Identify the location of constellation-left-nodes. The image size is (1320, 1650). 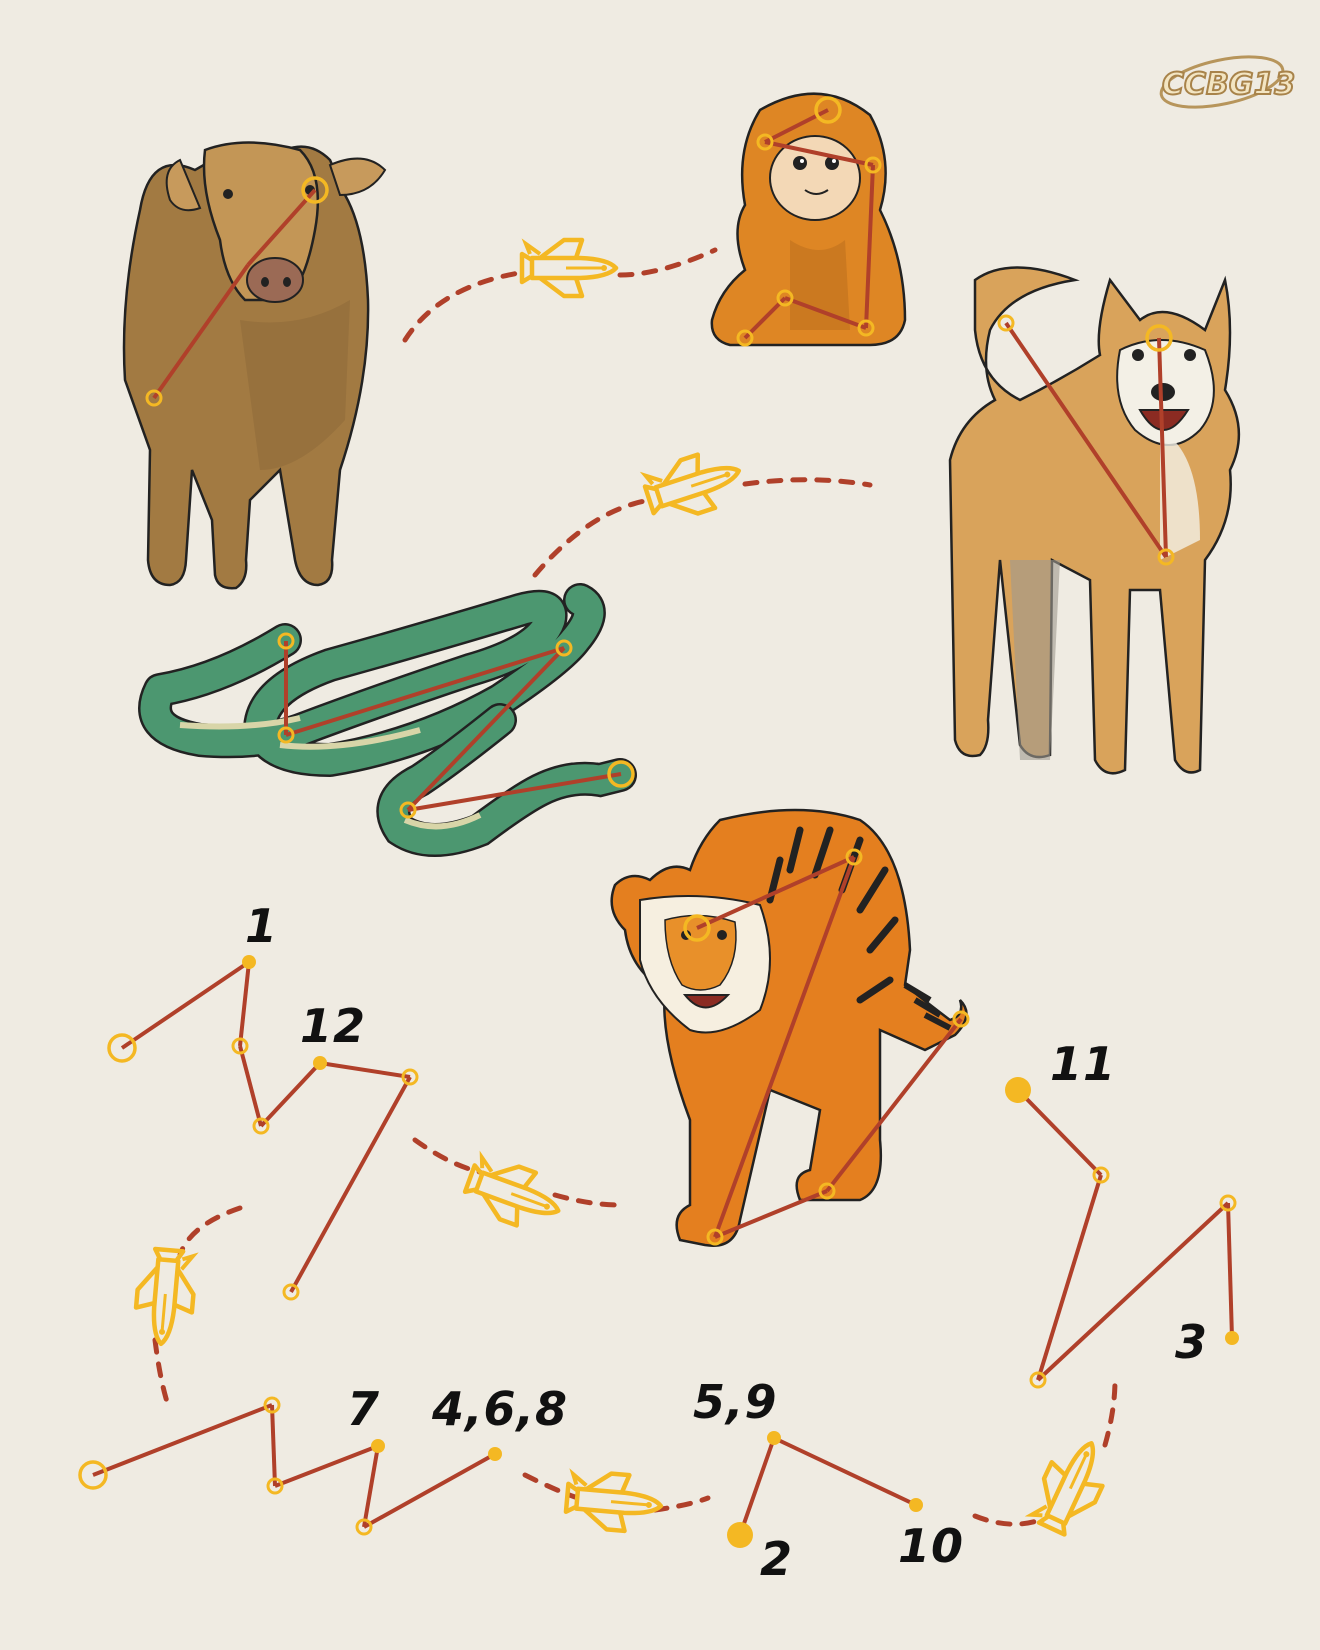
(263, 1128).